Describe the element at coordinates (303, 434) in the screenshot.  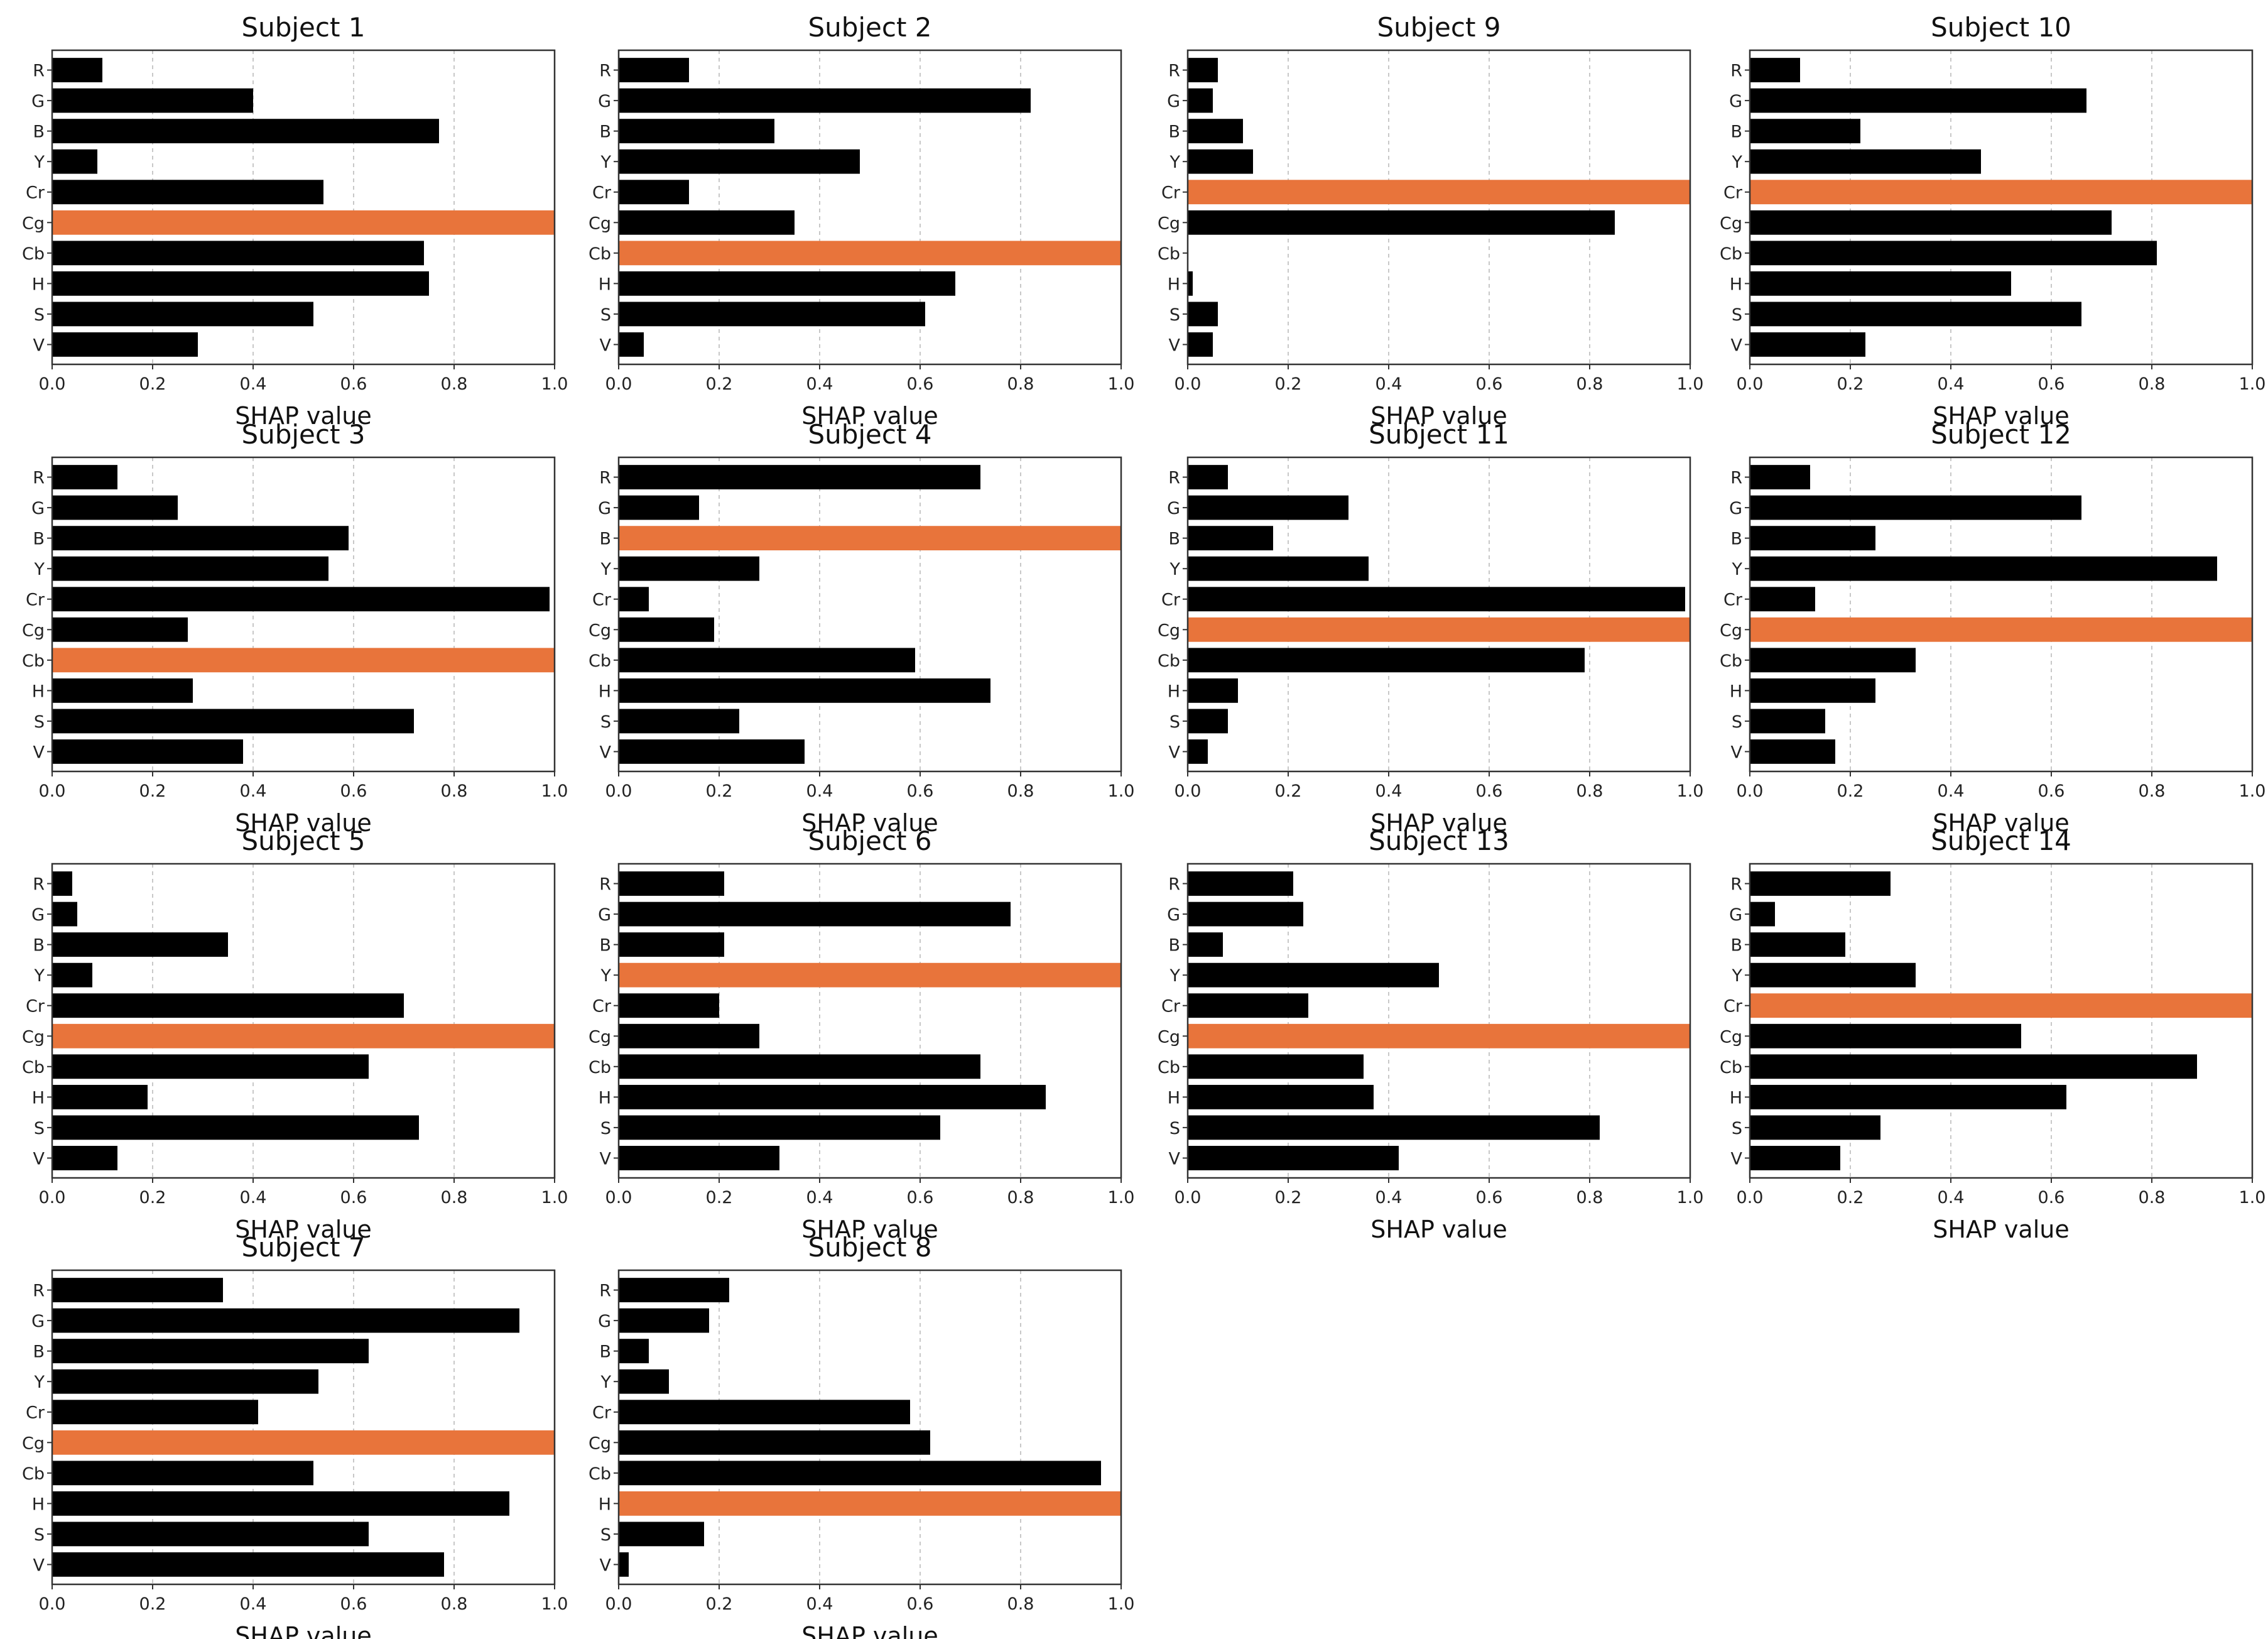
I see `chart-title: Subject 3` at that location.